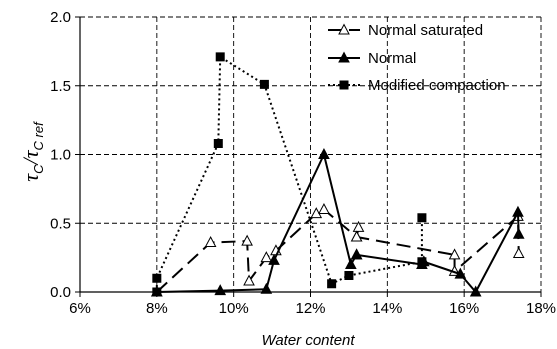 This screenshot has height=349, width=557. What do you see at coordinates (60, 86) in the screenshot?
I see `y-tick-label: 1.5` at bounding box center [60, 86].